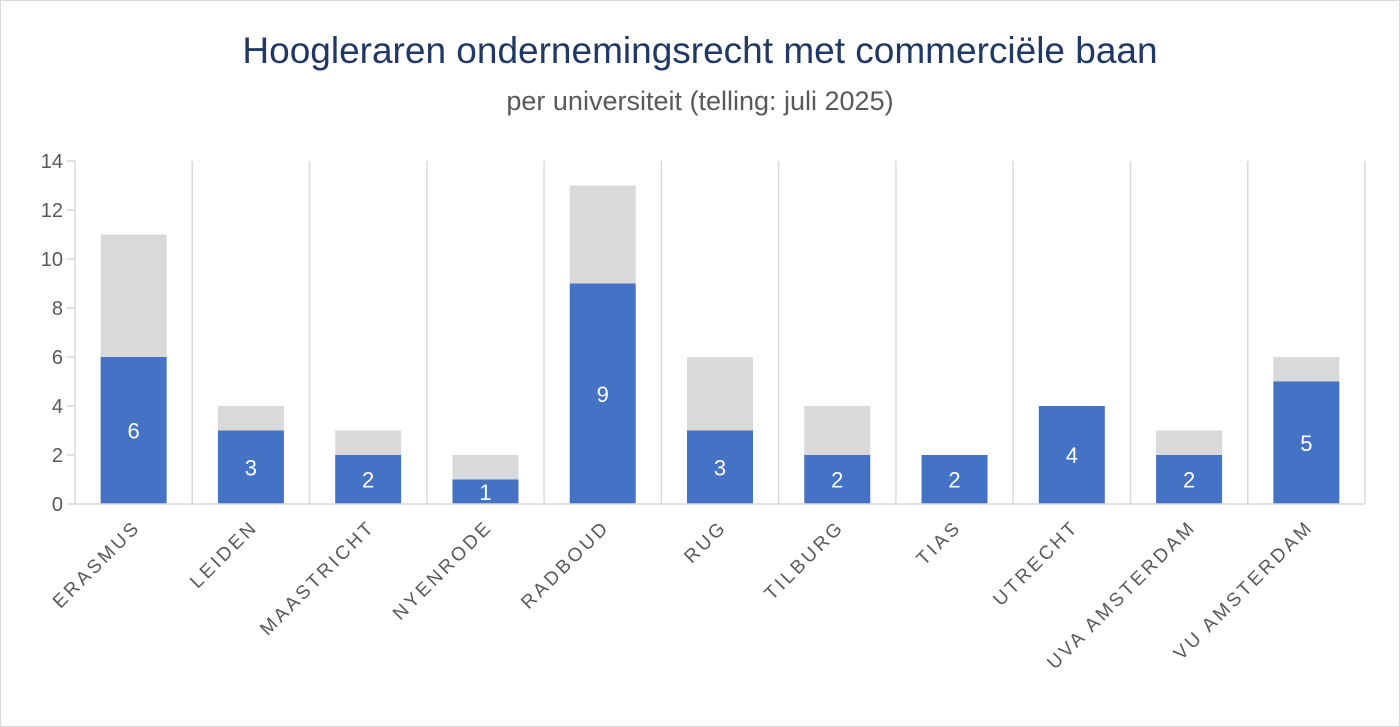 The height and width of the screenshot is (727, 1400). Describe the element at coordinates (97, 565) in the screenshot. I see `x-tick-label: ERASMUS` at that location.